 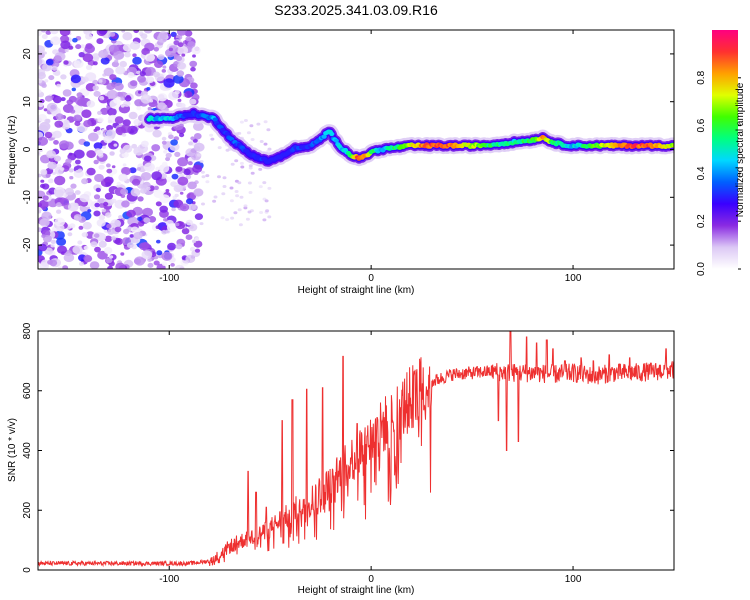 I want to click on spectrogram-x-axis-label: Height of straight line (km), so click(x=356, y=290).